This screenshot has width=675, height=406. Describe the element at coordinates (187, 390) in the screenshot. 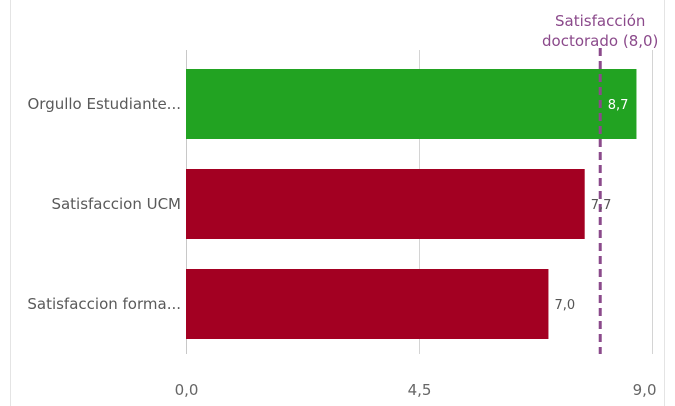

I see `x-tick-label: 0,0` at that location.